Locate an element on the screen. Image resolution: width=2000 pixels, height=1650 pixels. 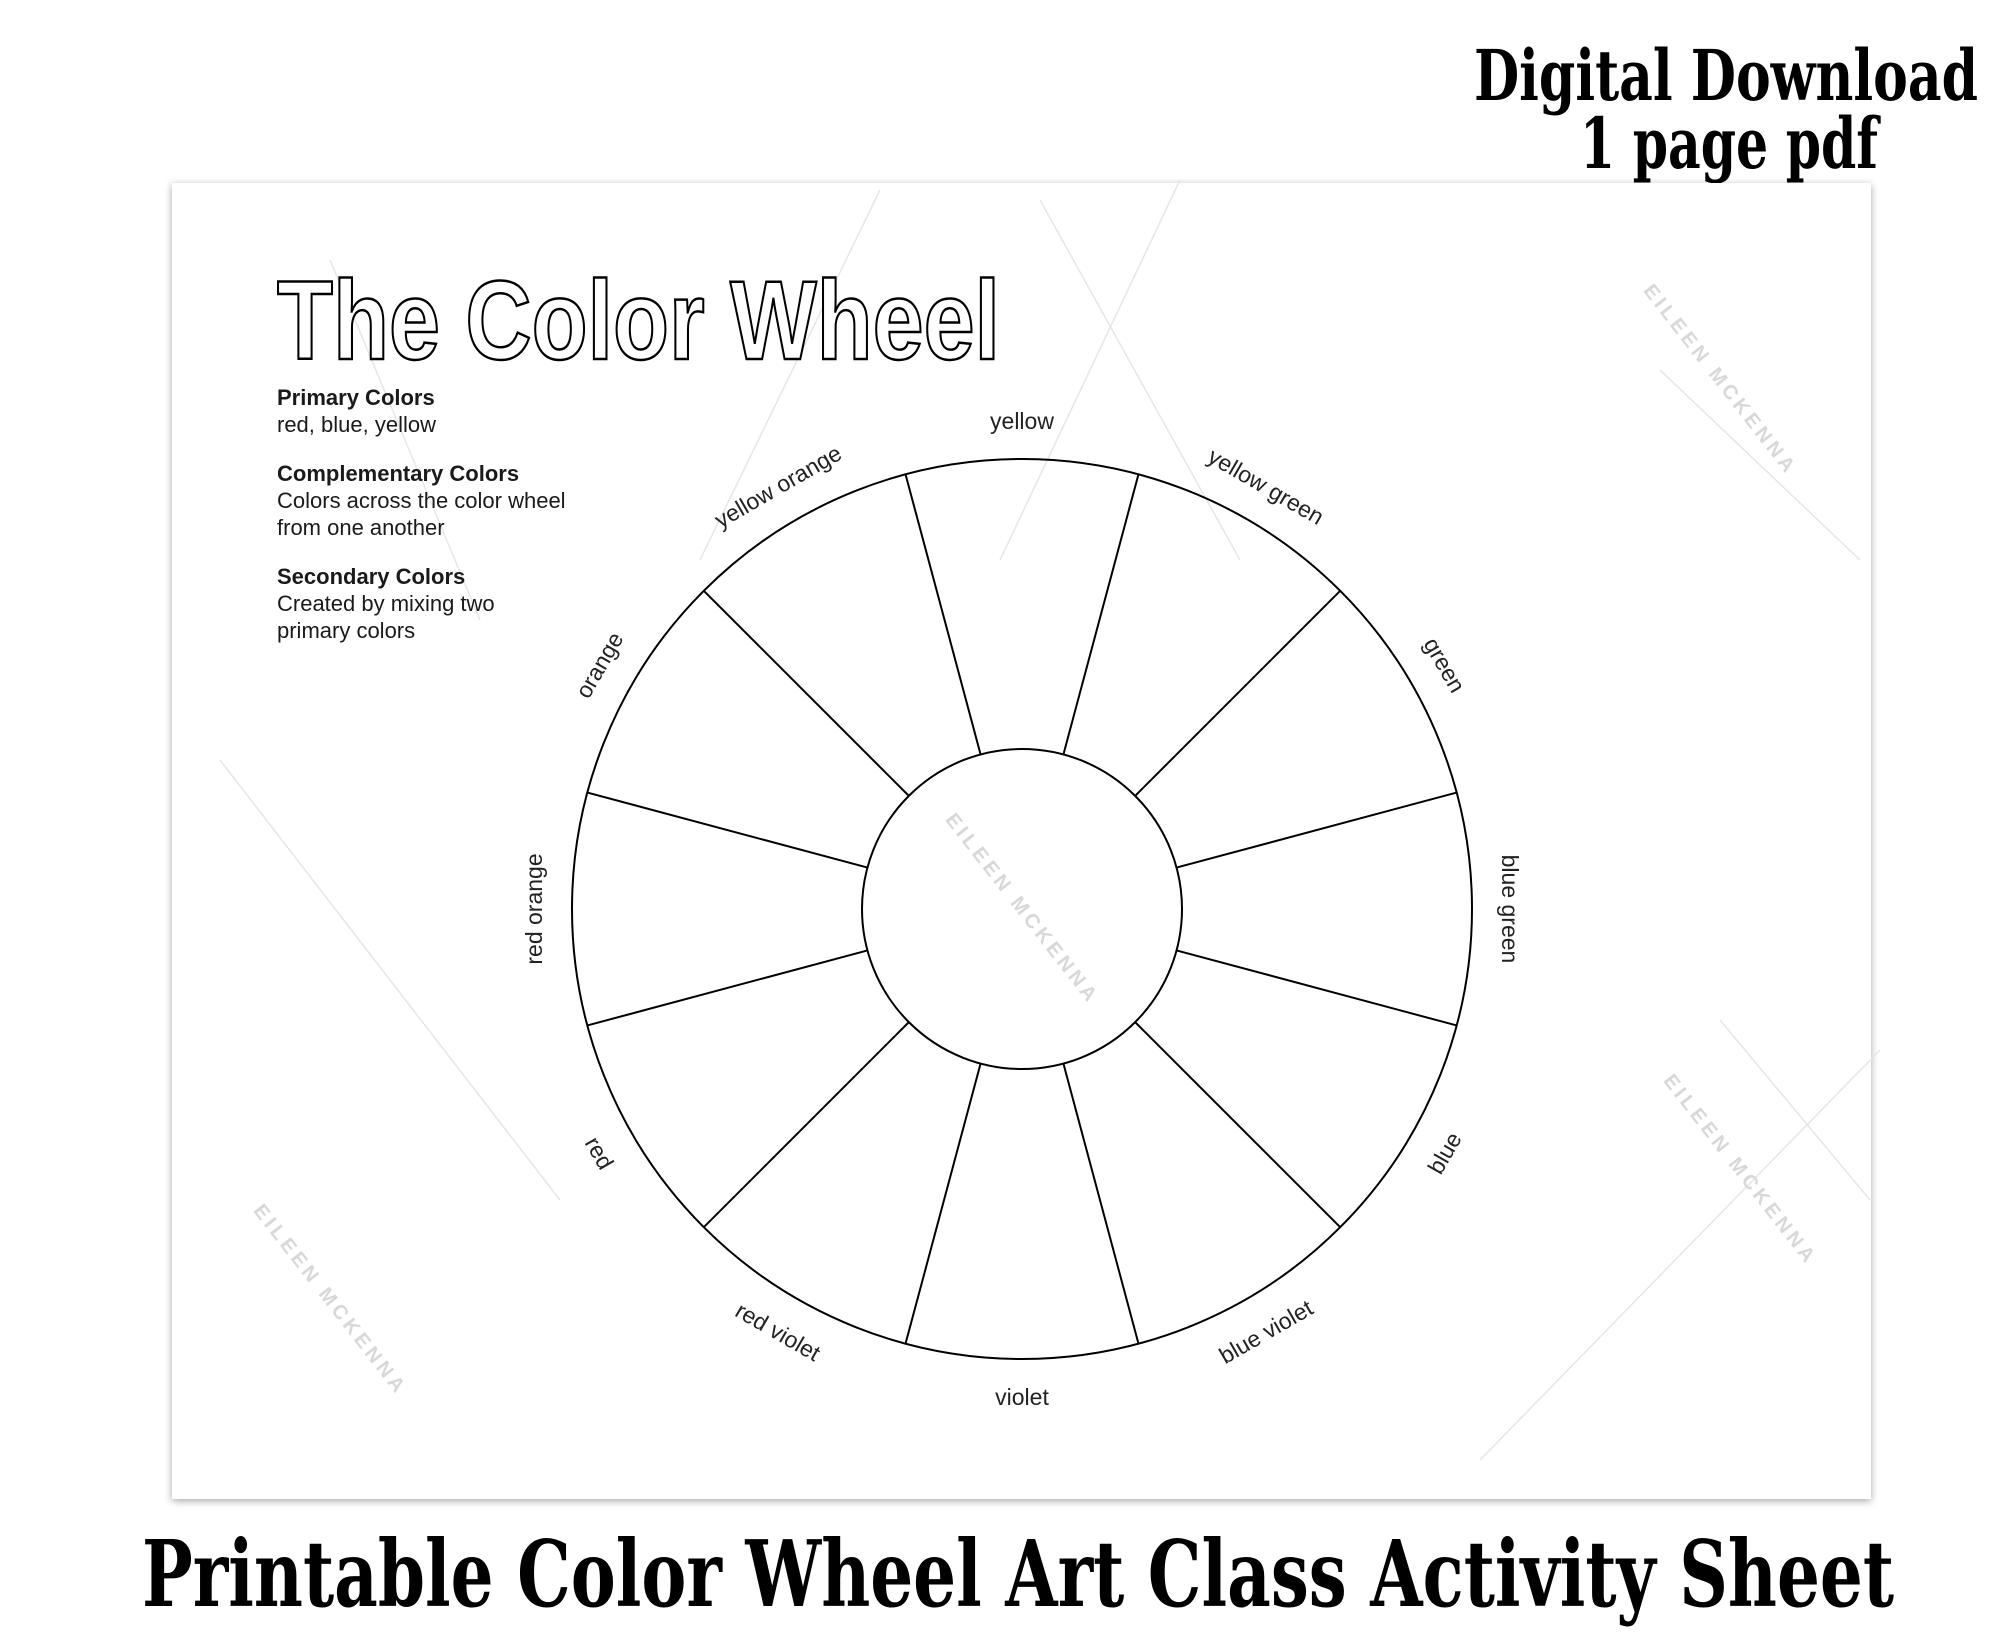
definition-text: Colors across the color wheel is located at coordinates (421, 500).